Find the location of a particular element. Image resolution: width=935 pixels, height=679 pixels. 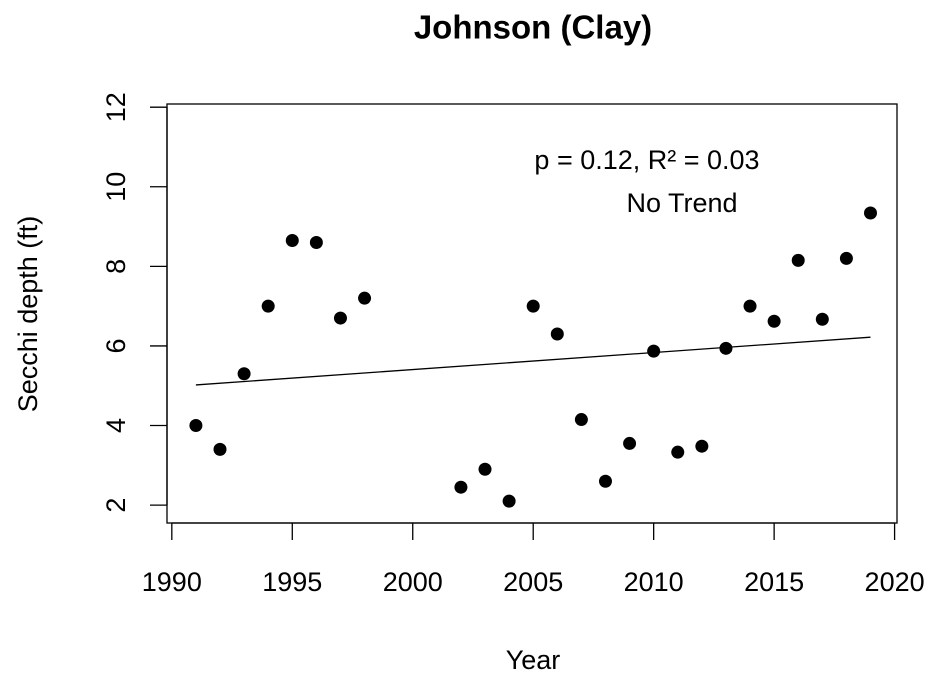

x-tick-label: 1995 is located at coordinates (292, 582).